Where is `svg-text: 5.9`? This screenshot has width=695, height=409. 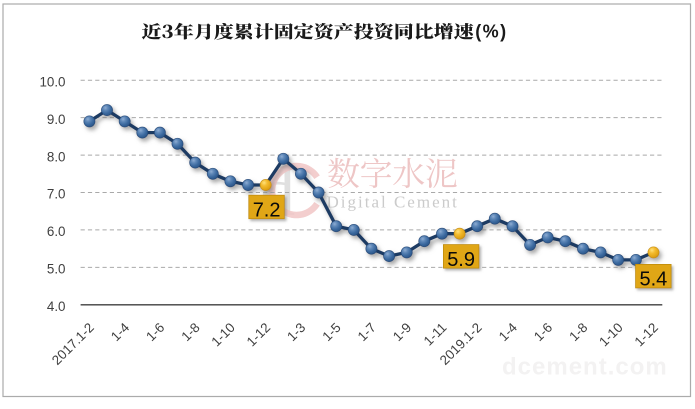
svg-text: 5.9 is located at coordinates (461, 260).